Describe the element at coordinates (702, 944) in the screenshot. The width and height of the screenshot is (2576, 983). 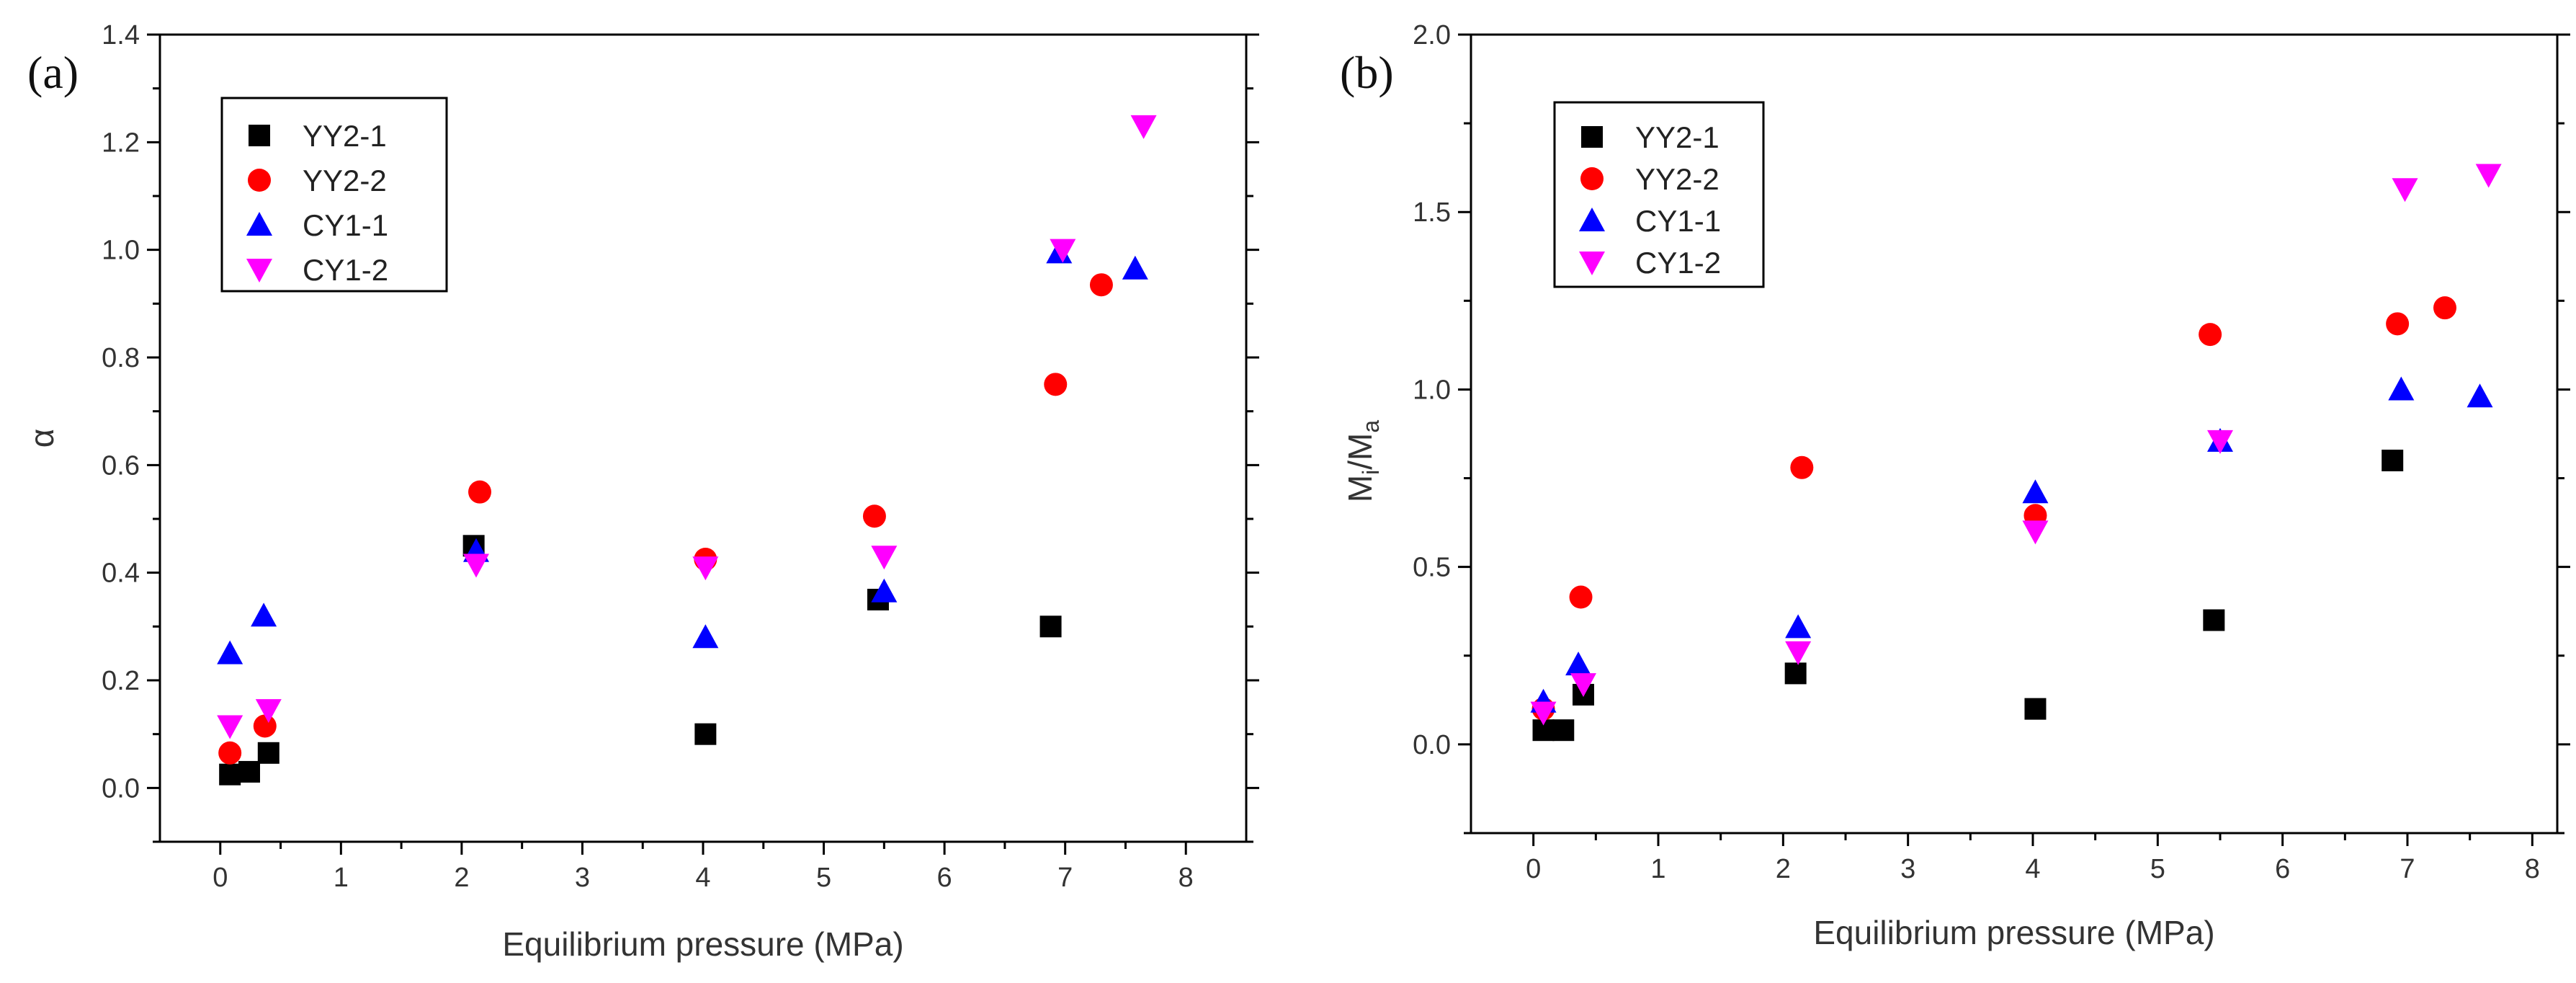
I see `panel-a-x-axis-label: Equilibrium pressure (MPa)` at that location.